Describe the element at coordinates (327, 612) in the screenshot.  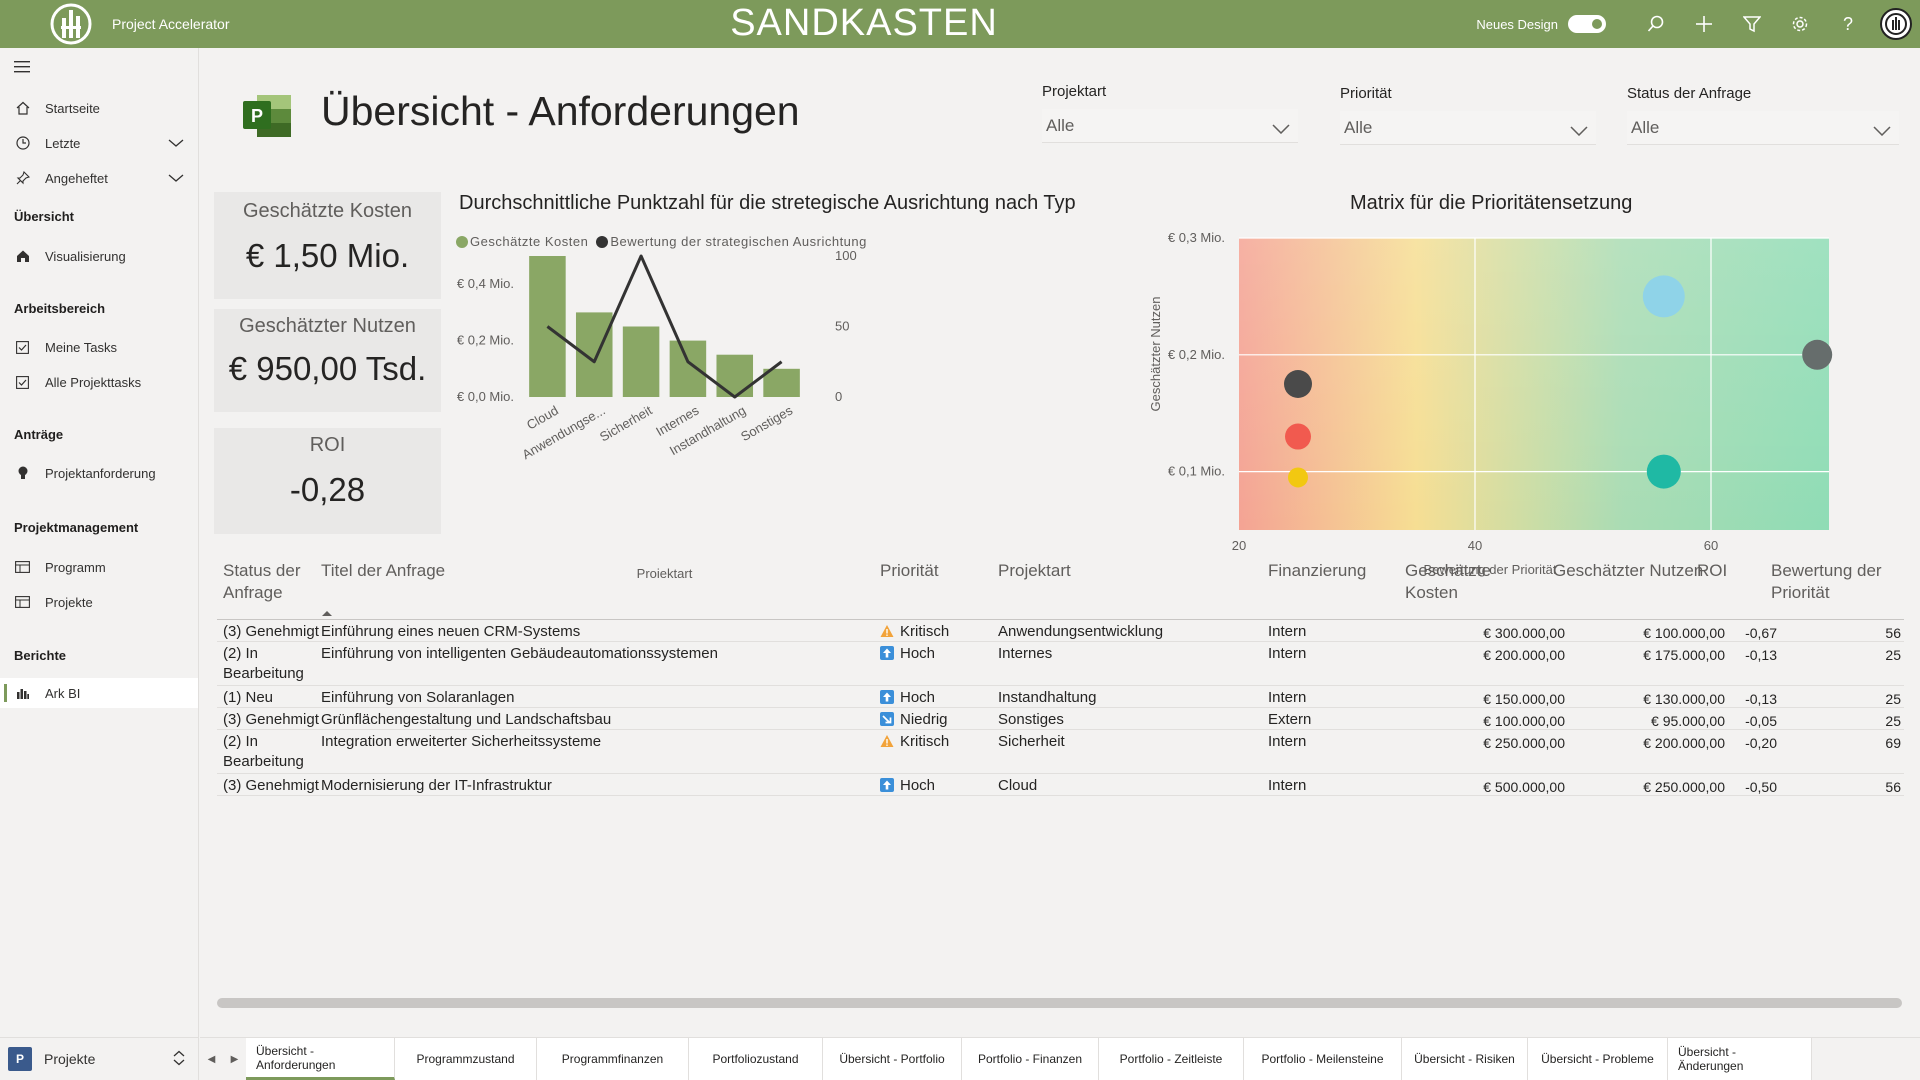
I see `sort-ascending-icon` at that location.